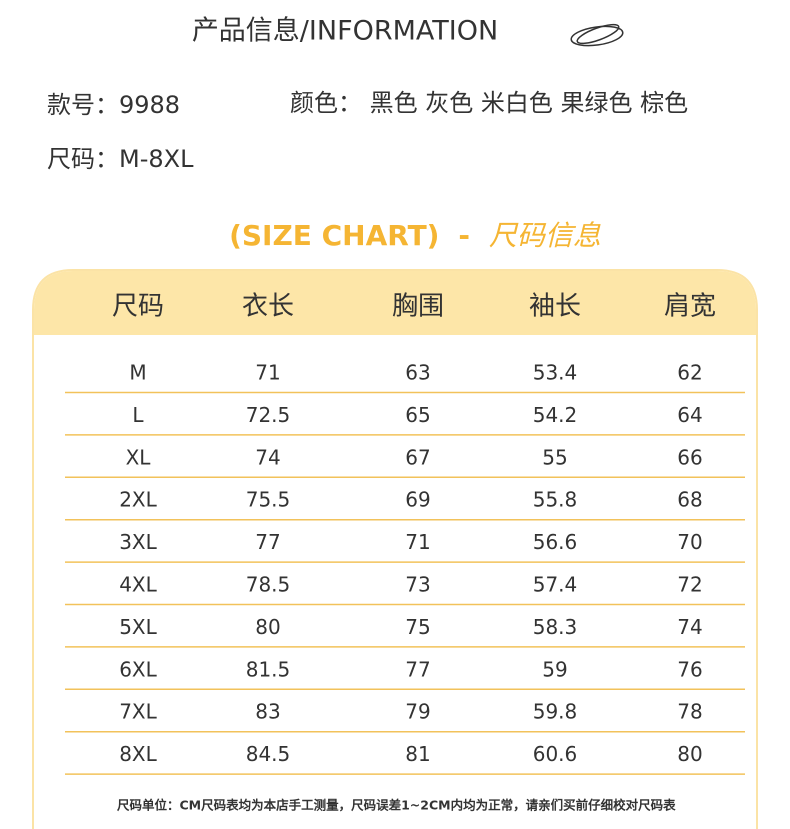  I want to click on table-cell: 66, so click(689, 457).